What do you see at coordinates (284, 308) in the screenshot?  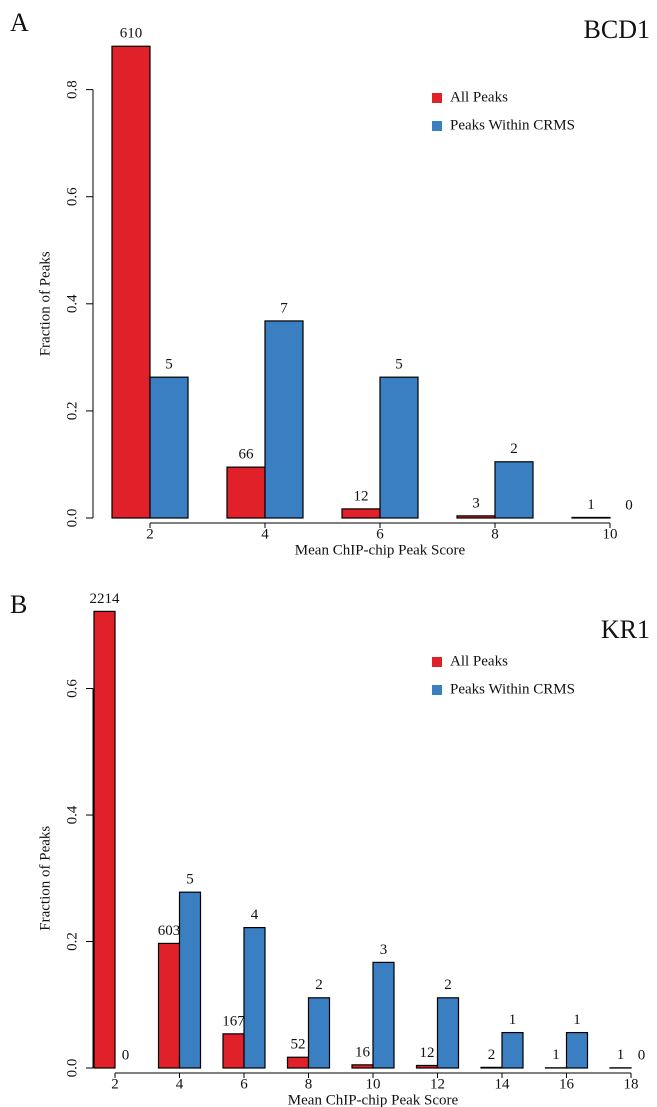 I see `value-label: 7` at bounding box center [284, 308].